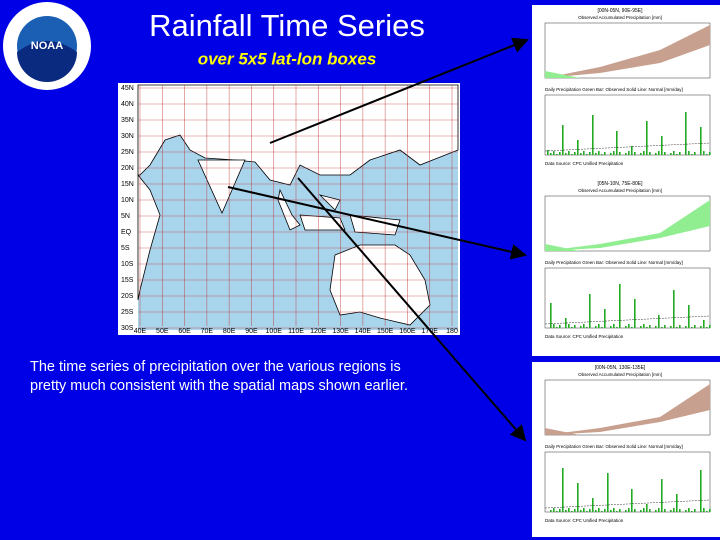 Image resolution: width=720 pixels, height=540 pixels. What do you see at coordinates (229, 331) in the screenshot?
I see `lon-label: 80E` at bounding box center [229, 331].